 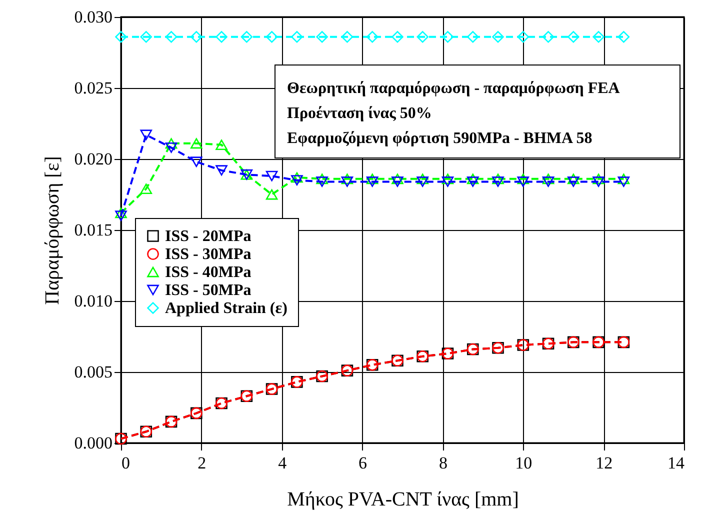 What do you see at coordinates (93, 230) in the screenshot?
I see `y-tick-label: 0.015` at bounding box center [93, 230].